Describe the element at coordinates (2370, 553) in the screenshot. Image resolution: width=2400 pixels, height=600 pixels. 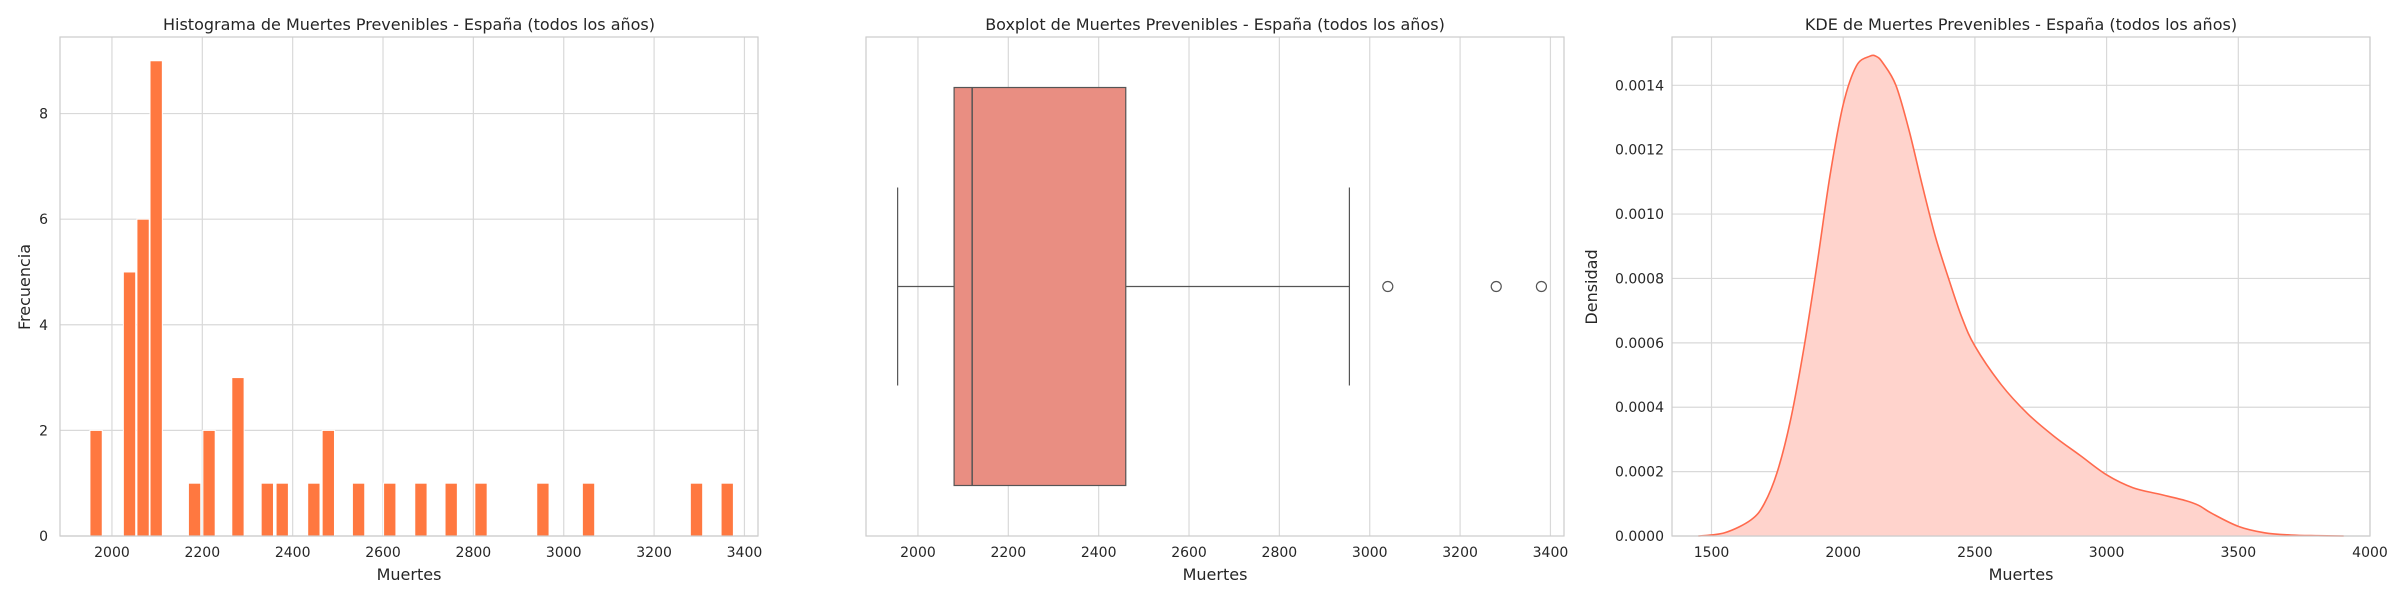
I see `kde-x-tick-label: 4000` at that location.